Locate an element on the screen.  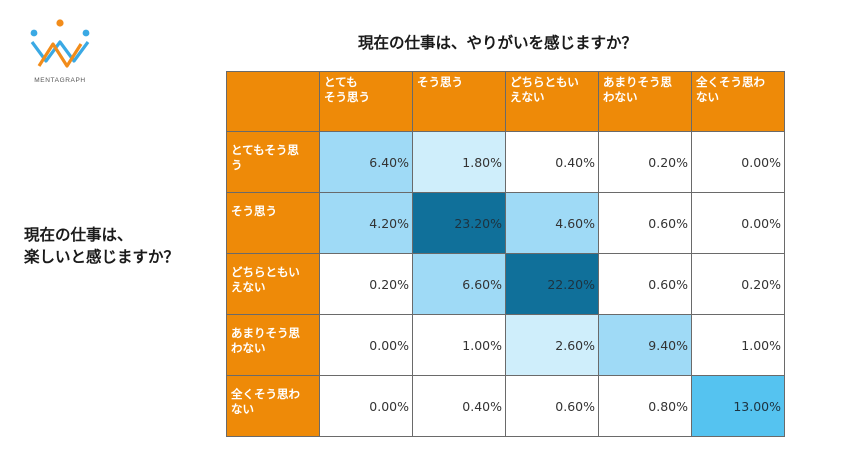
heat-cell-r3-c1: 0.20% is located at coordinates (366, 284).